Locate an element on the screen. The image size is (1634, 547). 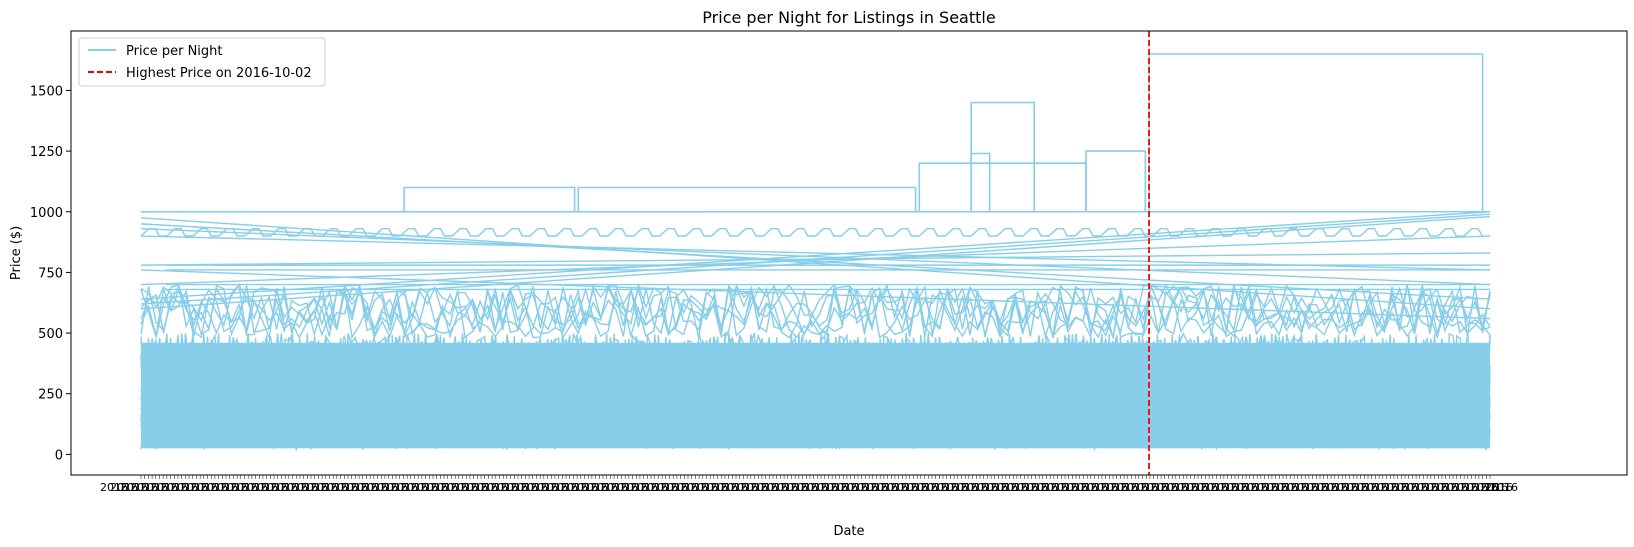
legend-series-label: Price per Night is located at coordinates (174, 51).